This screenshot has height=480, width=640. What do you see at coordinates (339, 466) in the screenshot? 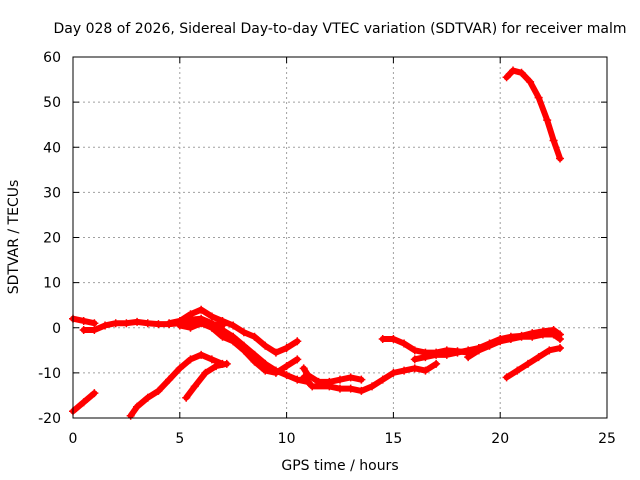
I see `x-axis-label: GPS time / hours` at bounding box center [339, 466].